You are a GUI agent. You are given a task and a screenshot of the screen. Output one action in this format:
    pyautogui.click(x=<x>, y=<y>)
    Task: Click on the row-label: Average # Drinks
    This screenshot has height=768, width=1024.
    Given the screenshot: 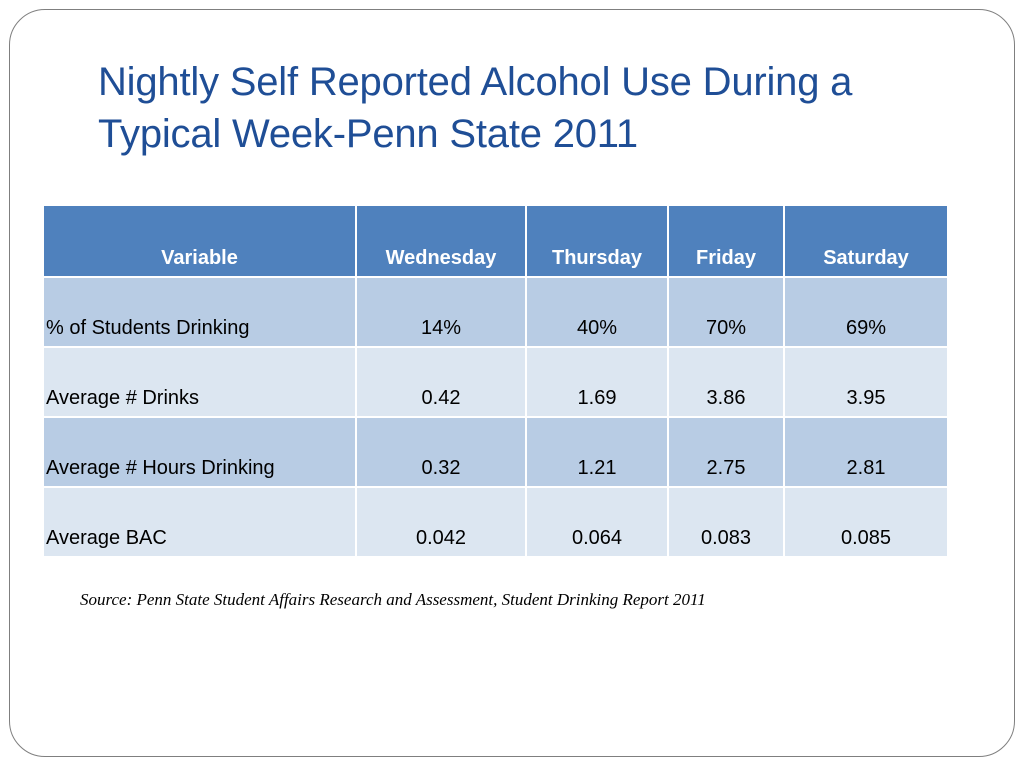 What is the action you would take?
    pyautogui.click(x=199, y=382)
    